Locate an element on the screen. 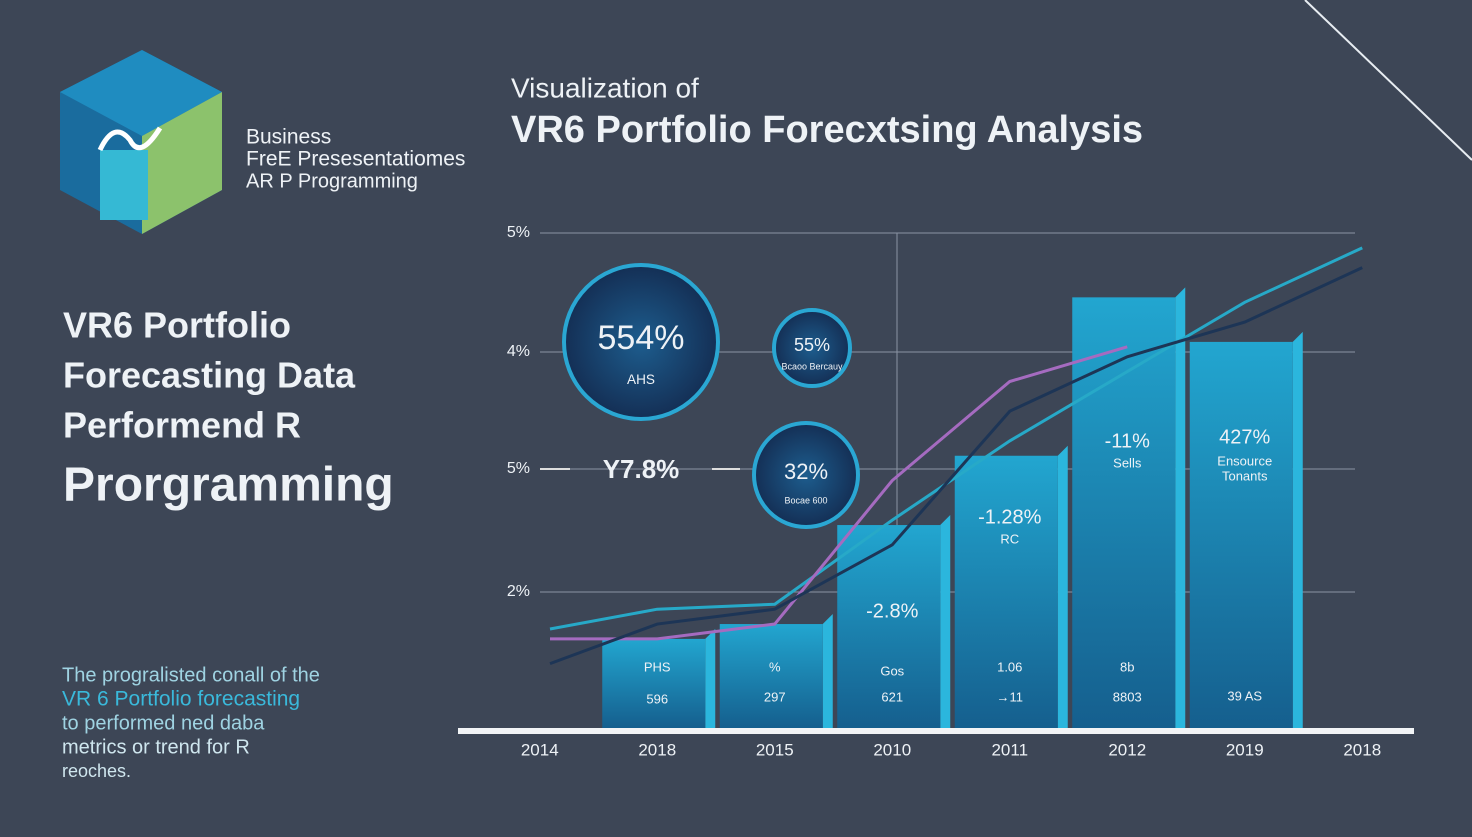 The image size is (1472, 837). bar-label: % is located at coordinates (775, 666).